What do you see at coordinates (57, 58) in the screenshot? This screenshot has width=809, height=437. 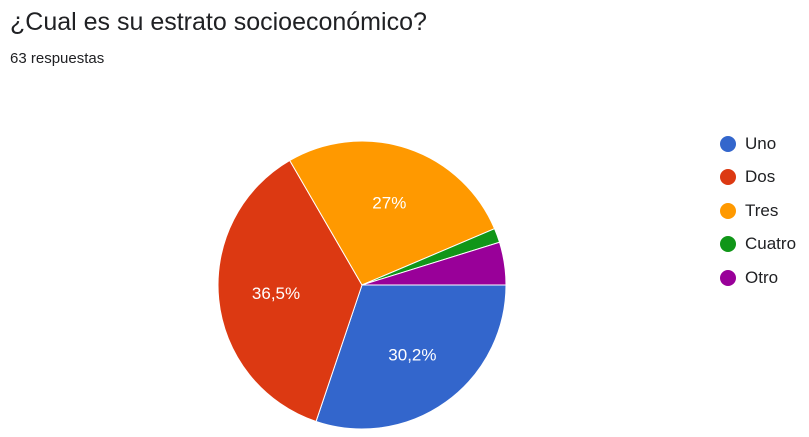 I see `response-count: 63 respuestas` at bounding box center [57, 58].